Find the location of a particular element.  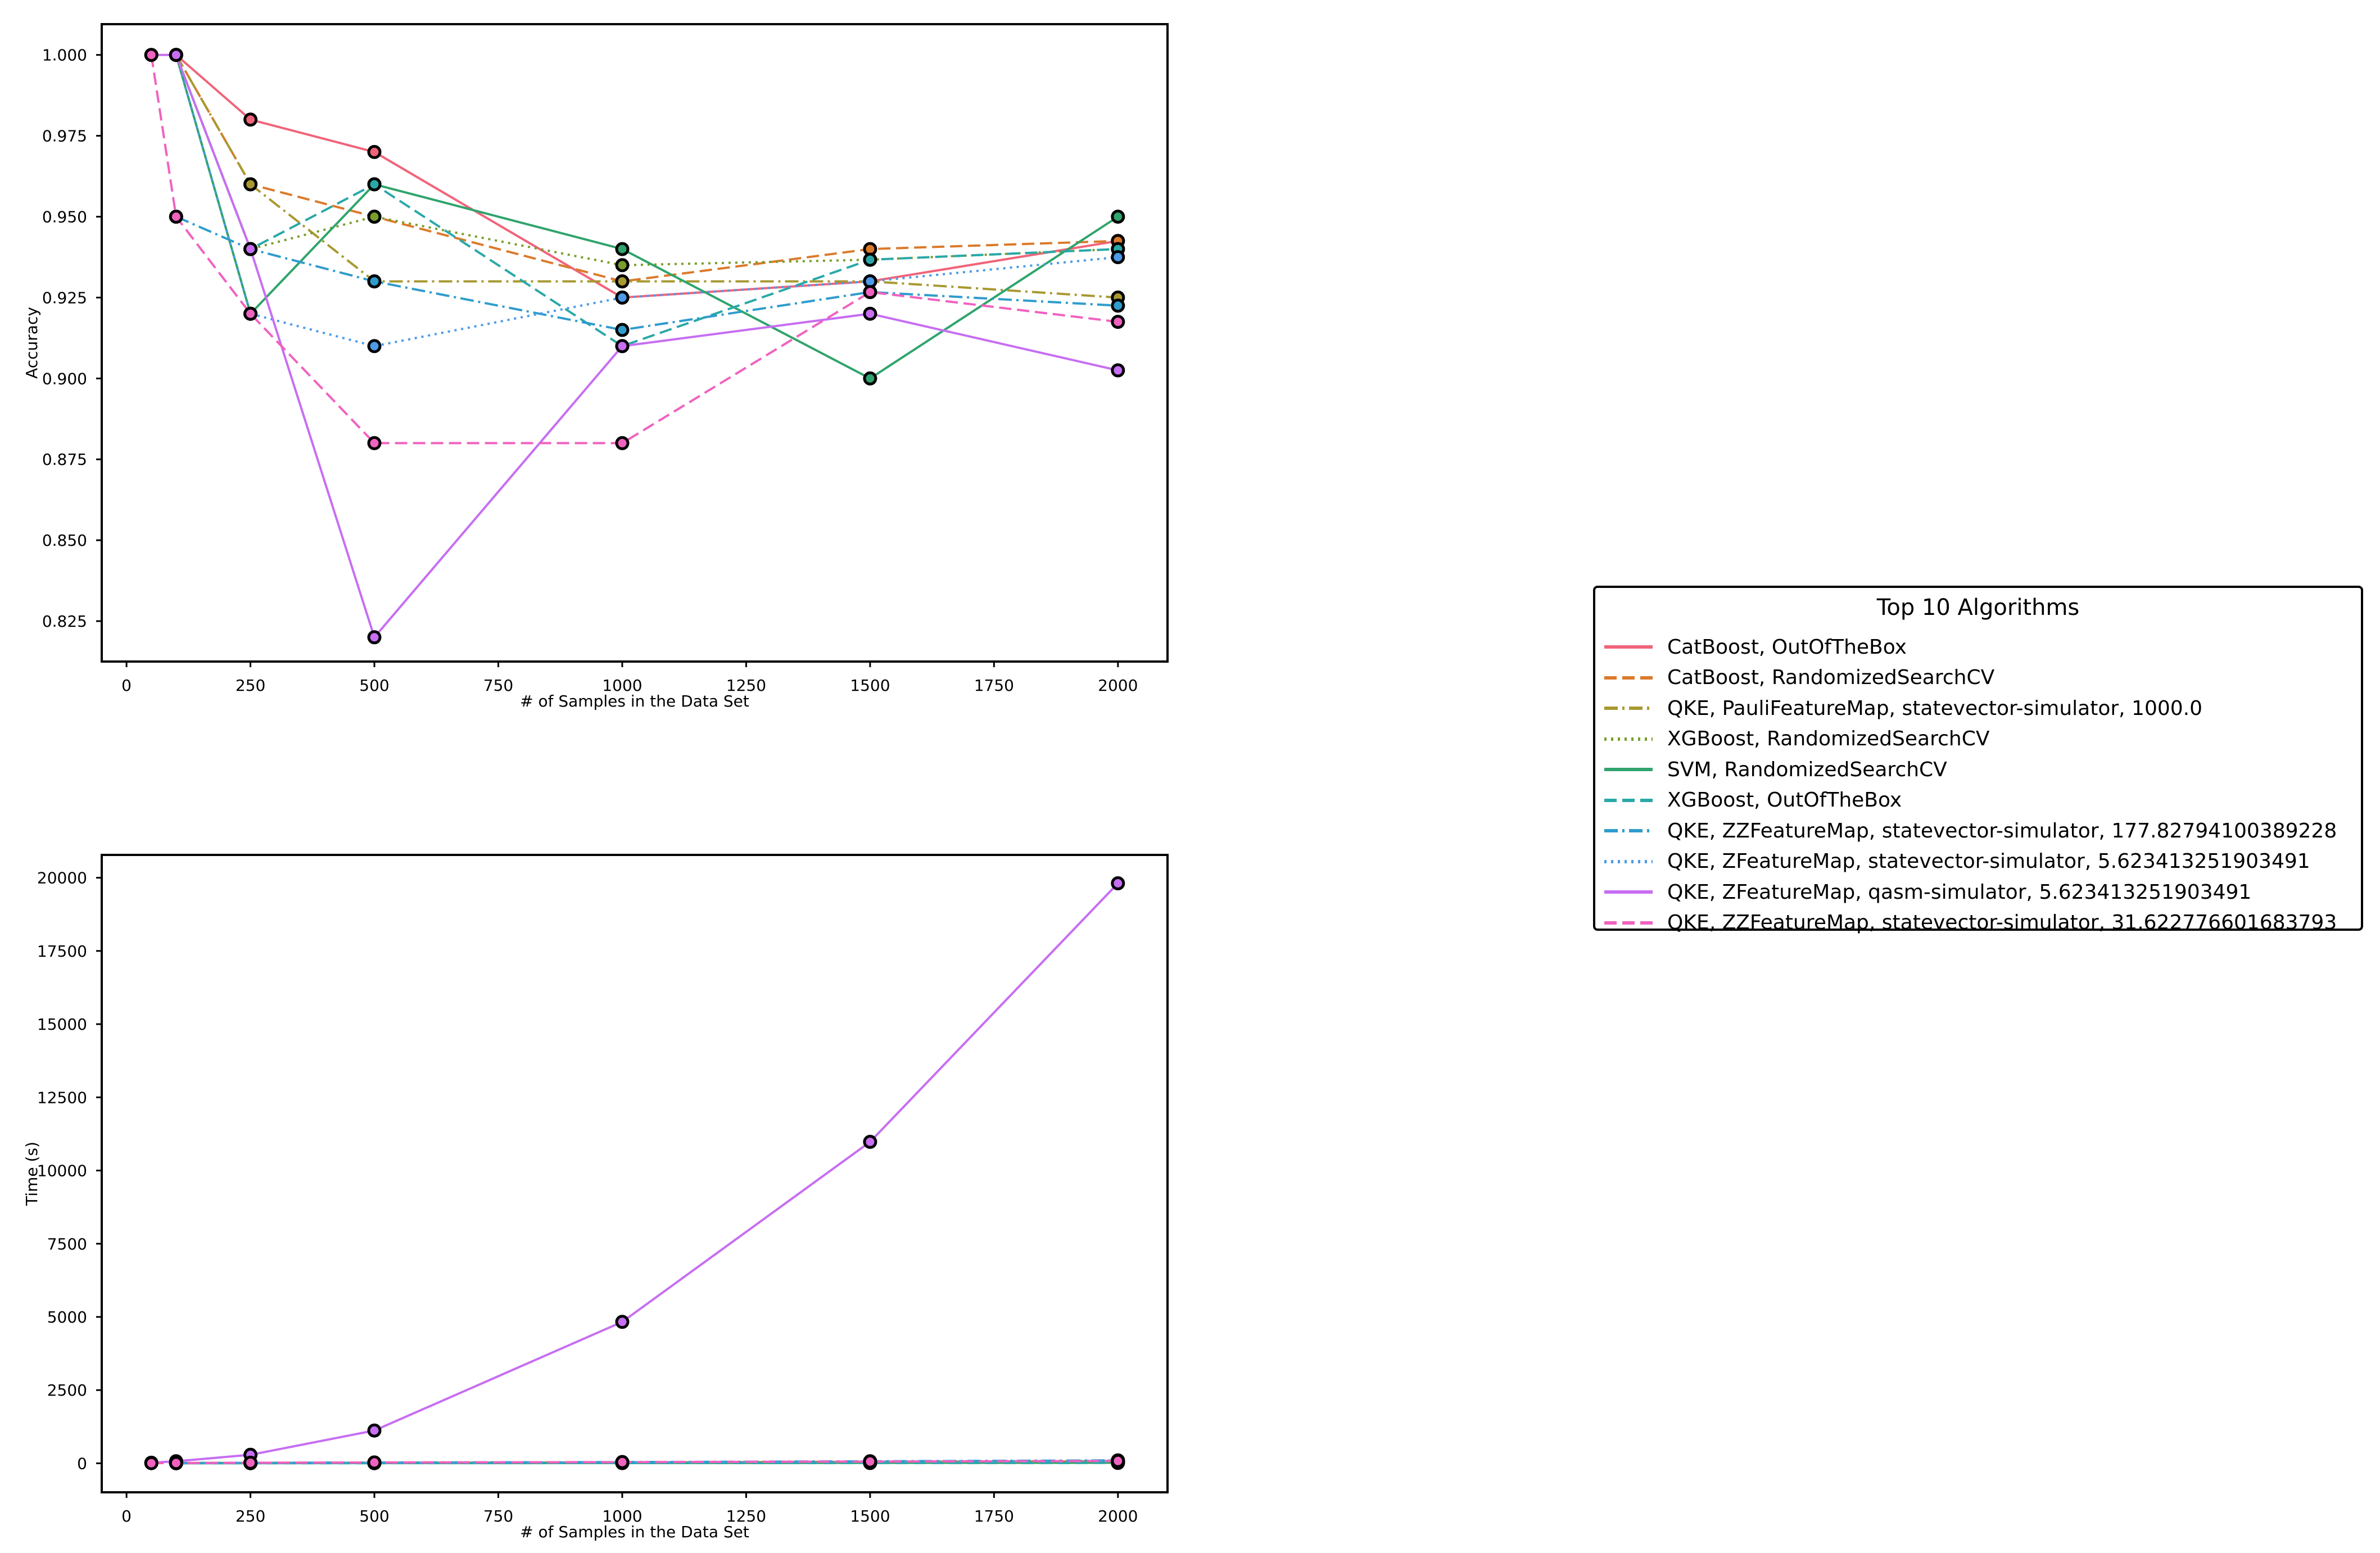

legend-label: SVM, RandomizedSearchCV is located at coordinates (1807, 769).